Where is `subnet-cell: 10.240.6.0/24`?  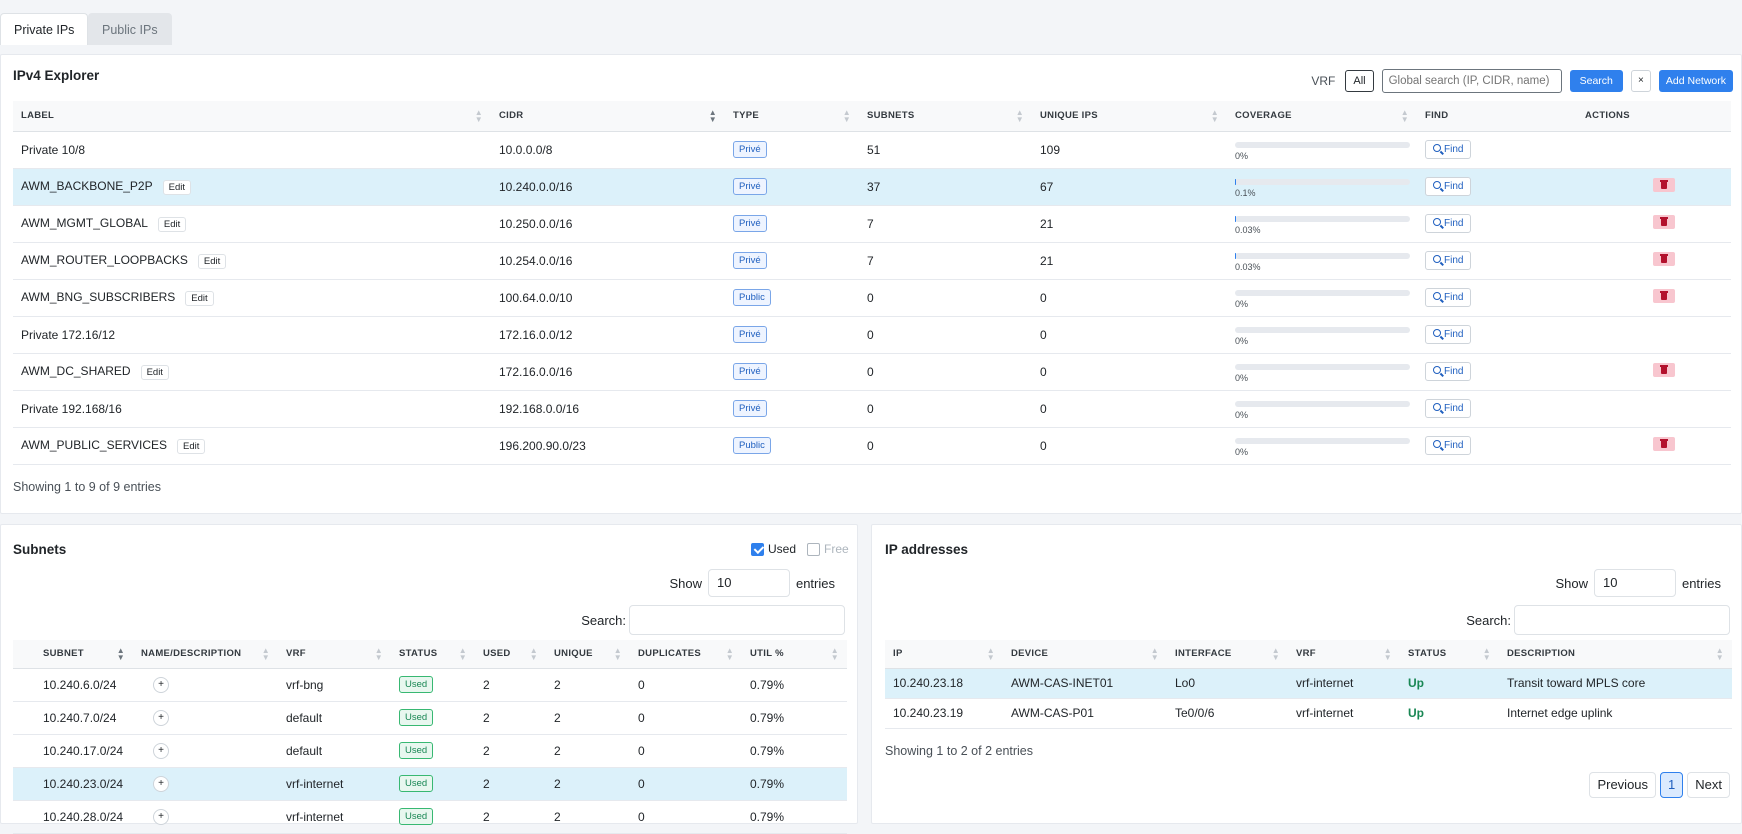
subnet-cell: 10.240.6.0/24 is located at coordinates (73, 685).